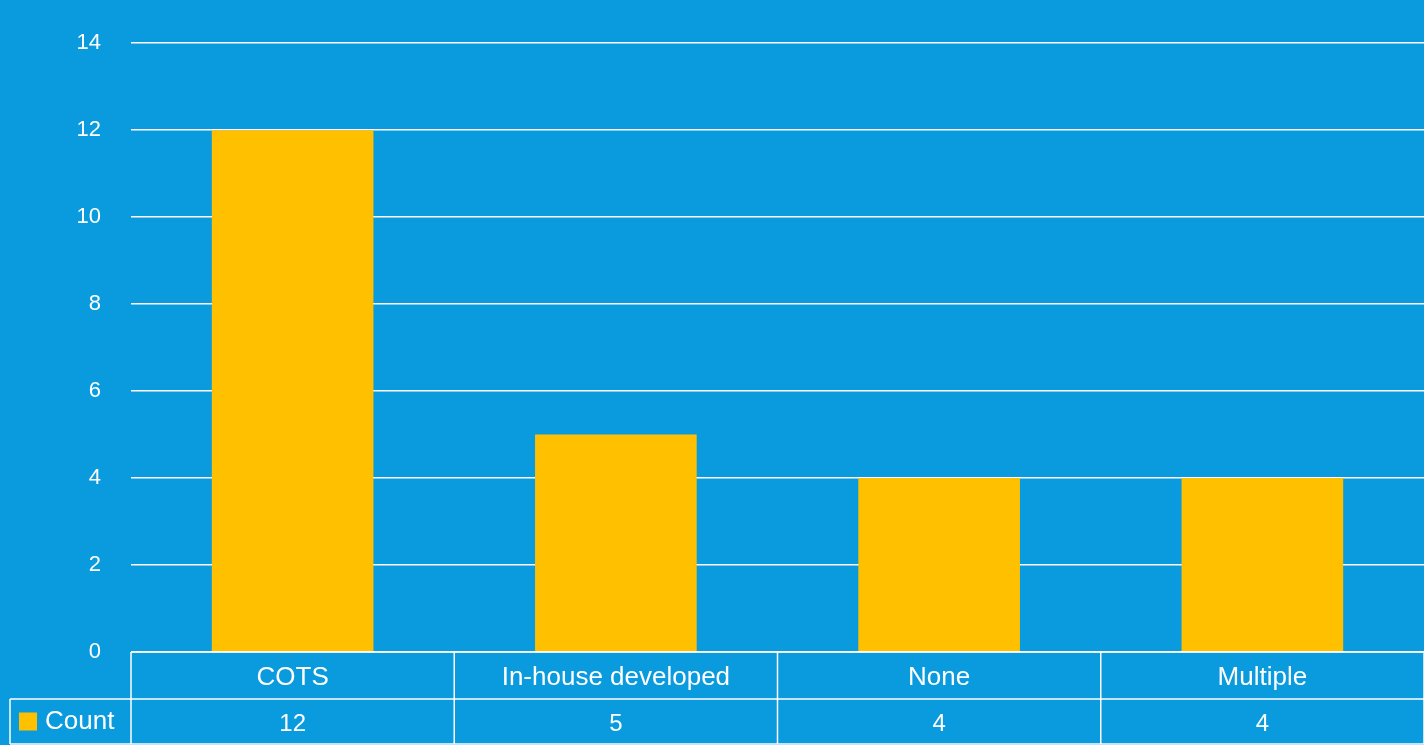  I want to click on y-tick-label: 12, so click(88, 129).